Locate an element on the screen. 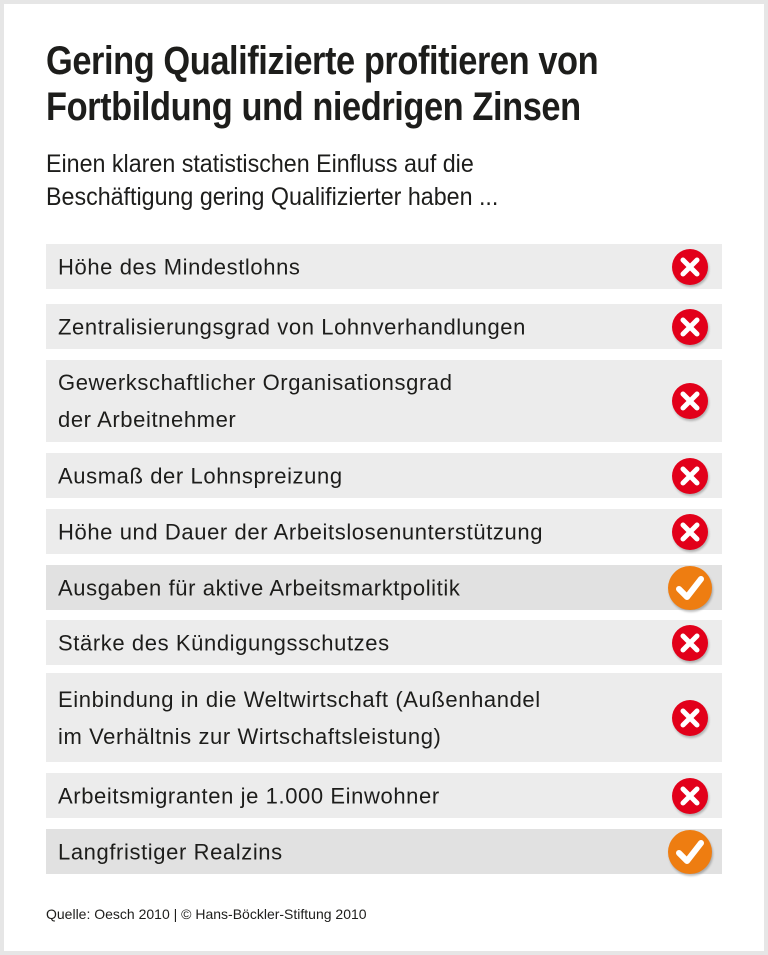 This screenshot has height=955, width=768. factor-label: Langfristiger Realzins is located at coordinates (170, 851).